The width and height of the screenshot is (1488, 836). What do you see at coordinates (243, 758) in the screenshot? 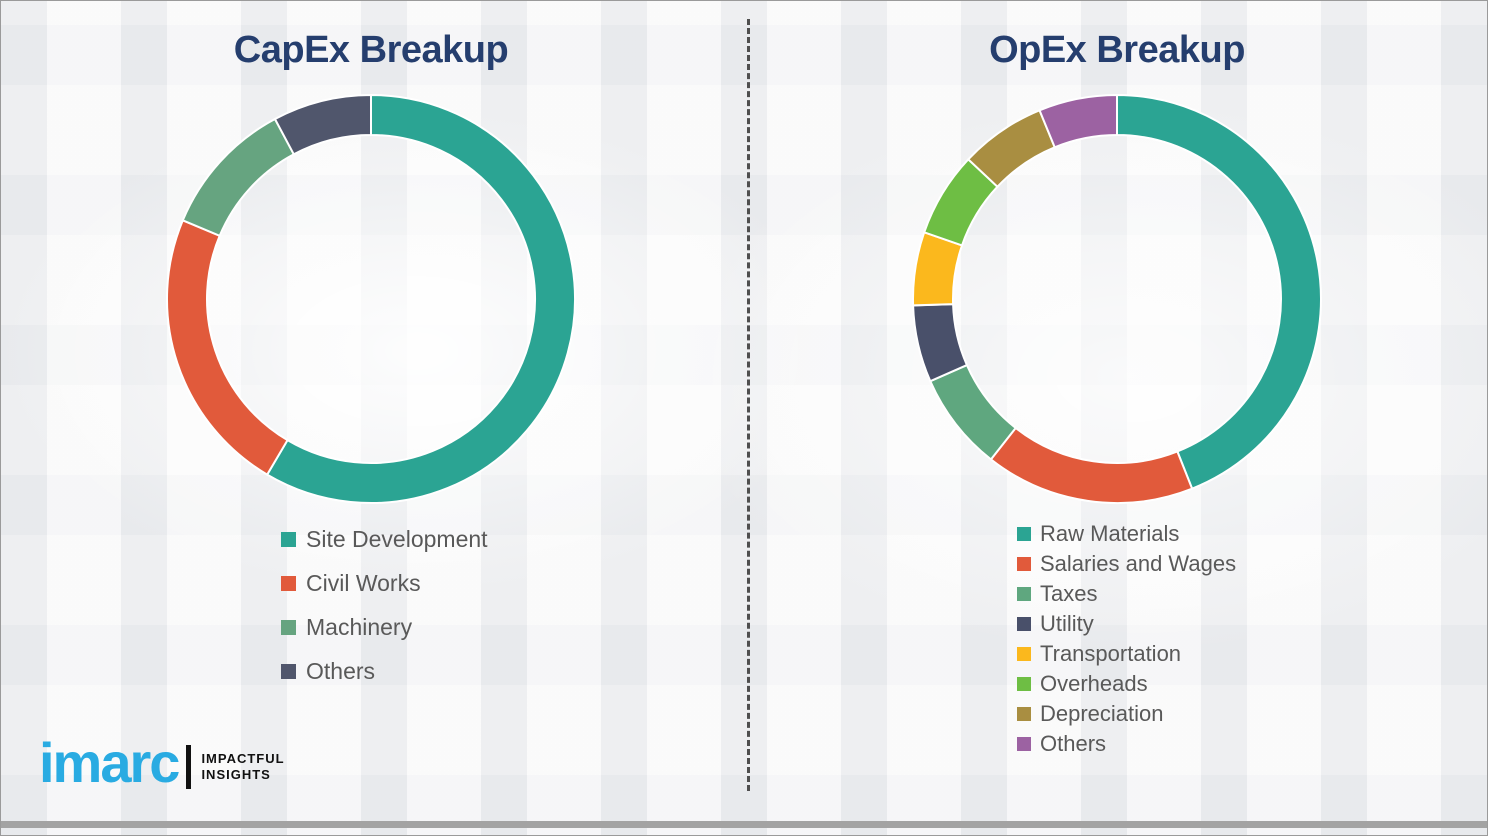
I see `imarc-logo-tagline-line1: IMPACTFUL` at bounding box center [243, 758].